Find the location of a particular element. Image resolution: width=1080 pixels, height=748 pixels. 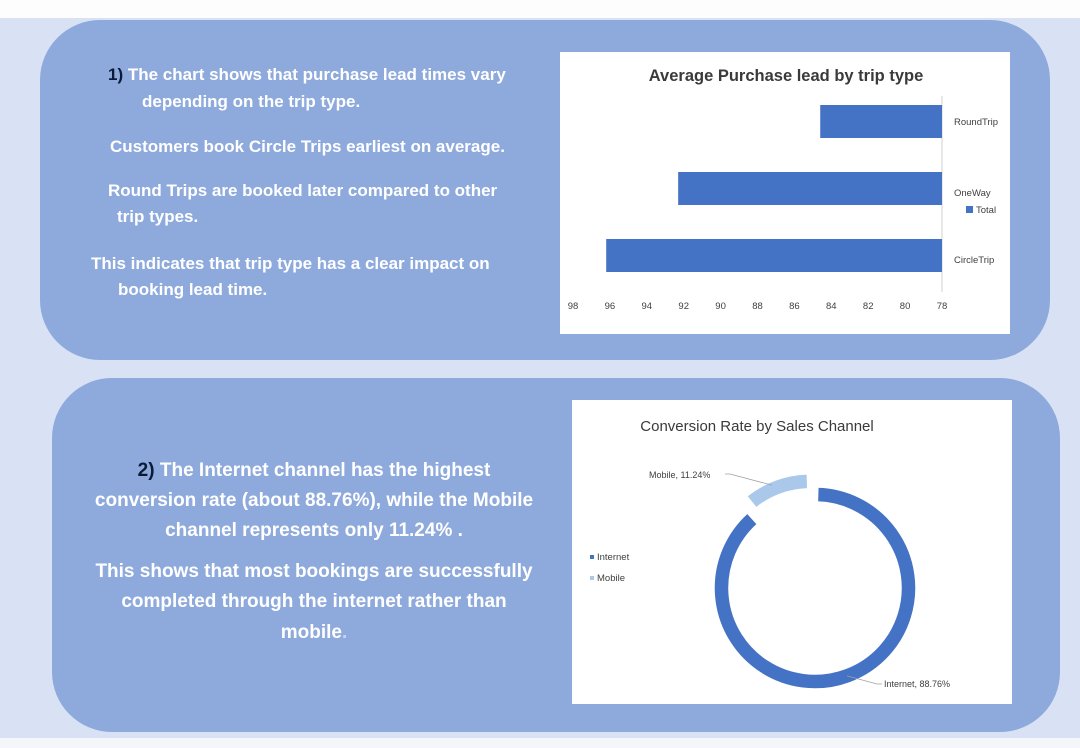

bar-oneway is located at coordinates (810, 188).